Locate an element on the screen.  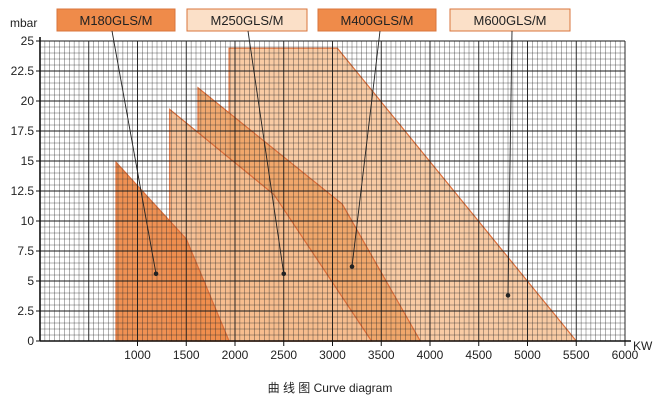
x-tick-label: 1000 is located at coordinates (137, 355).